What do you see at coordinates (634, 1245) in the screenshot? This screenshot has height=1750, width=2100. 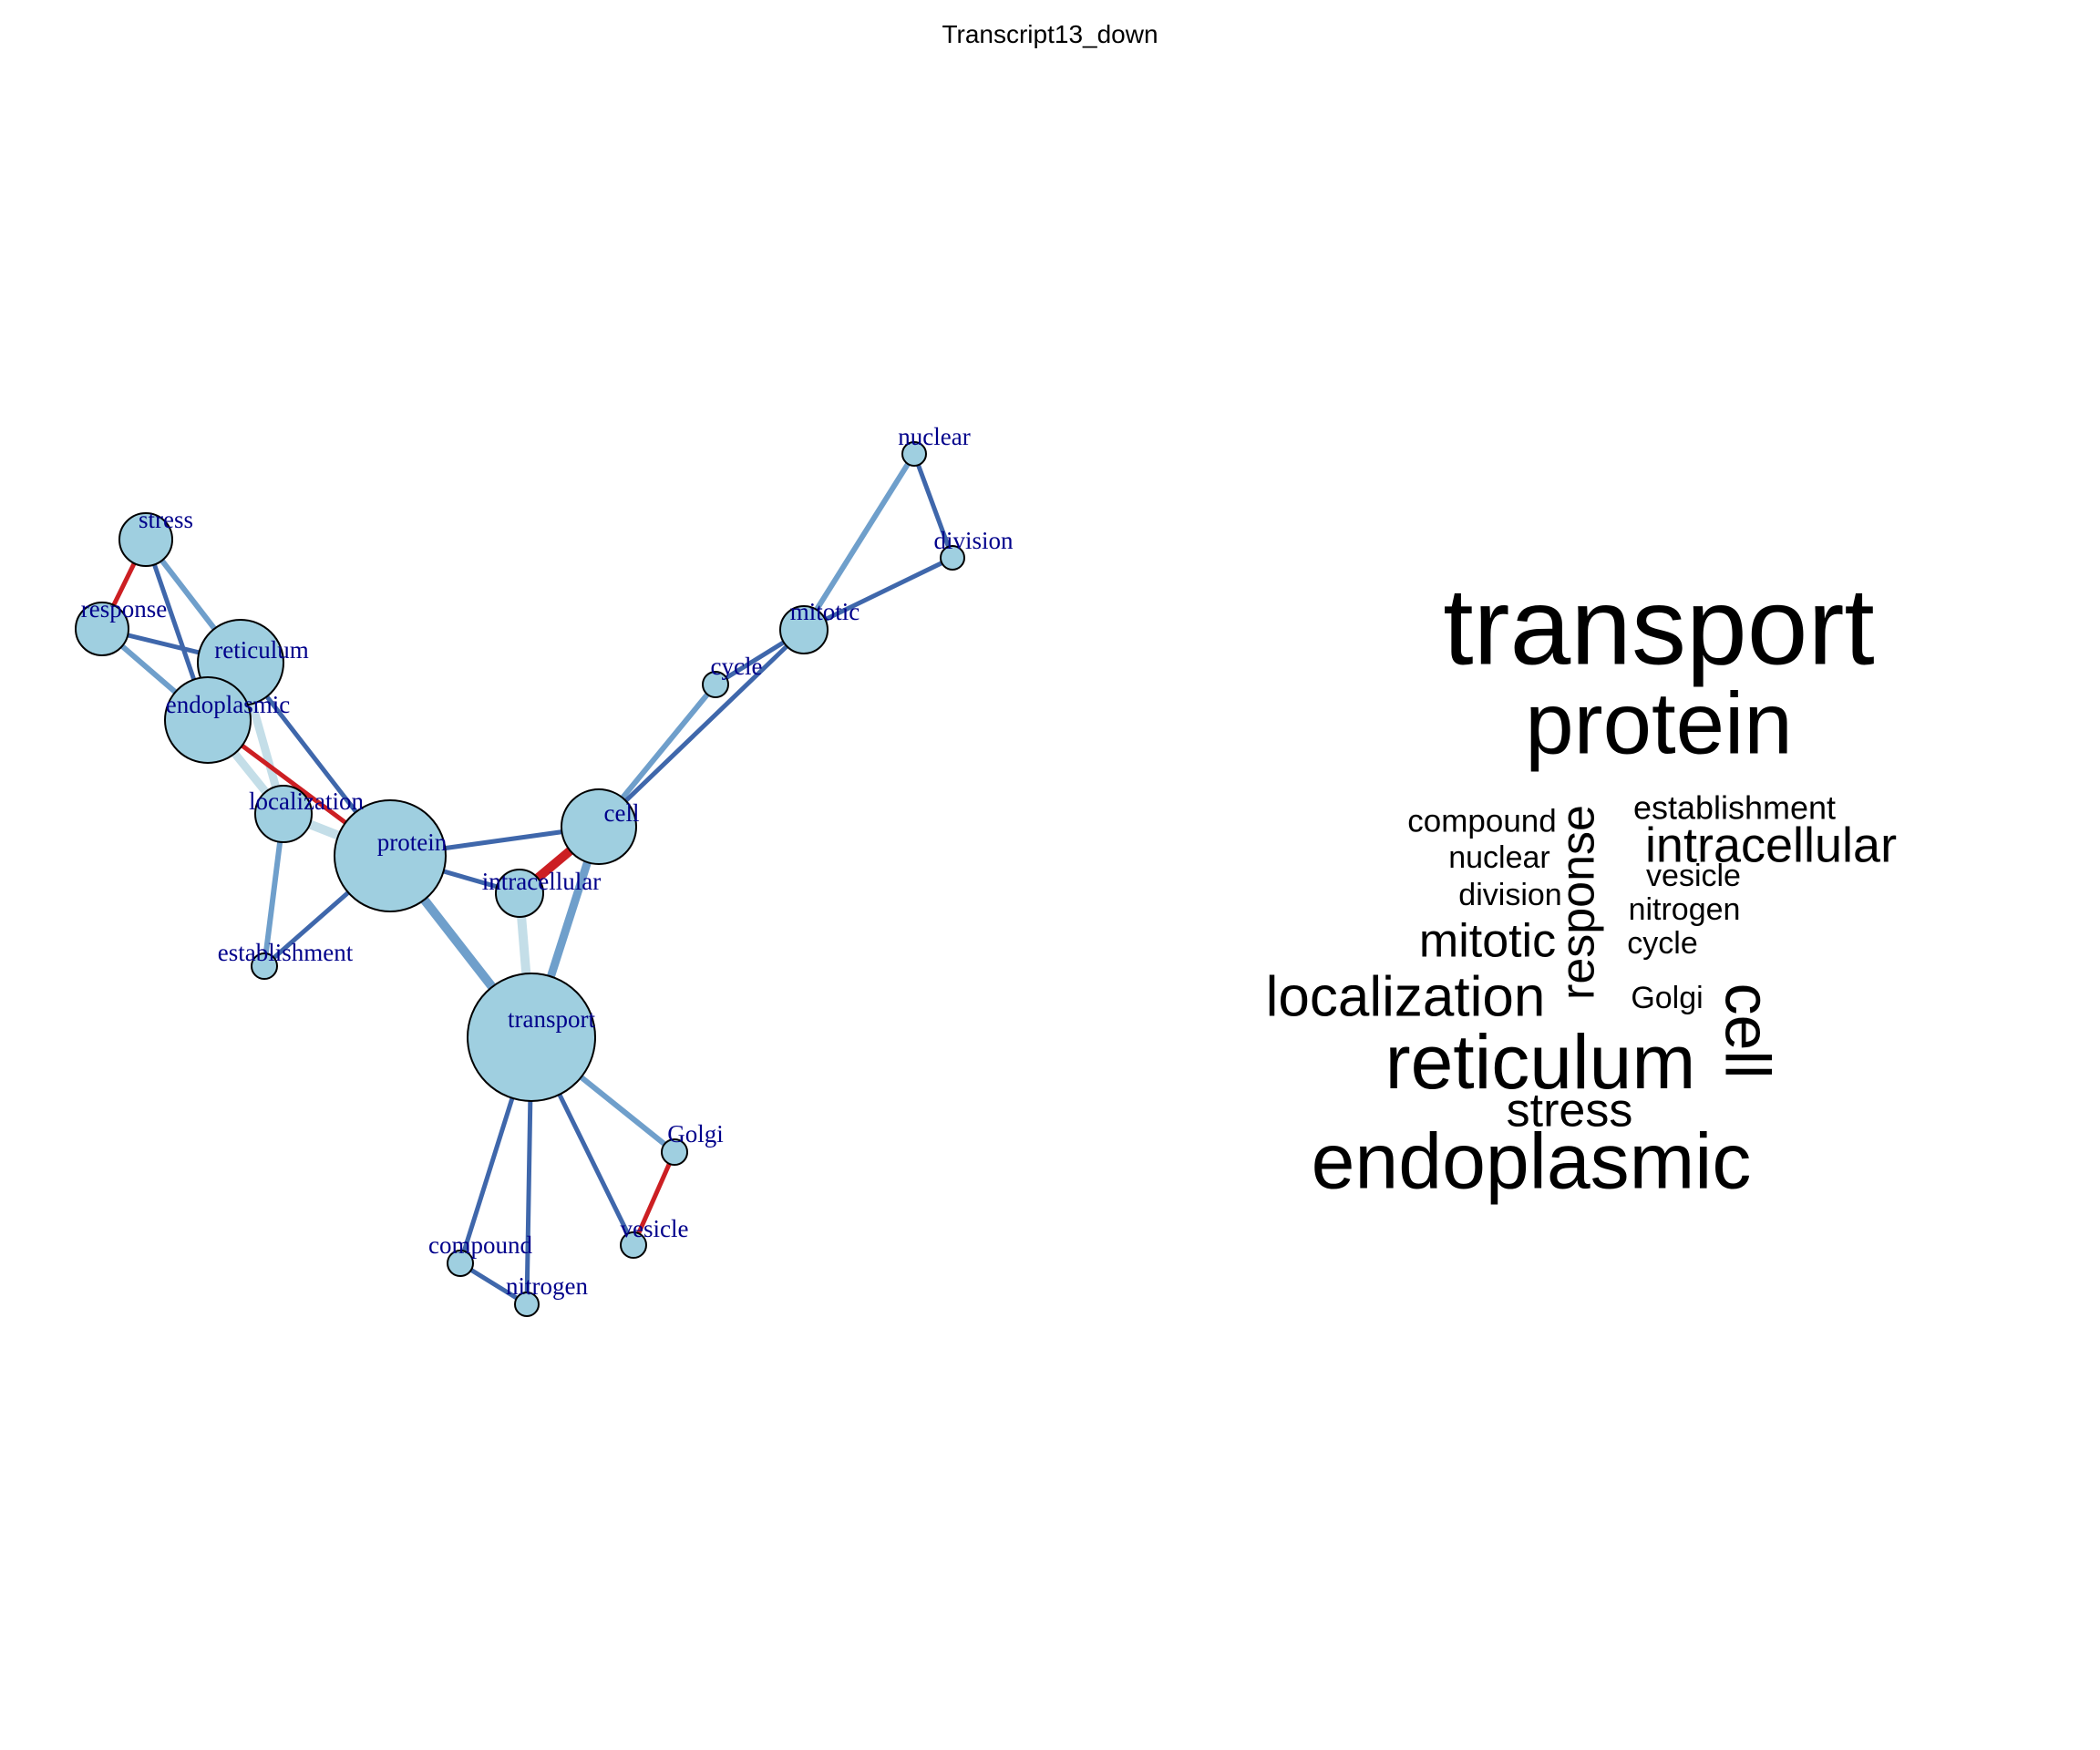 I see `node-vesicle` at bounding box center [634, 1245].